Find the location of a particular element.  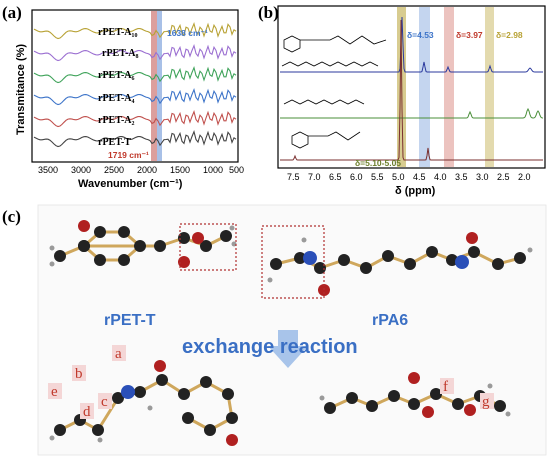

leaving-group-box-left is located at coordinates (208, 247).